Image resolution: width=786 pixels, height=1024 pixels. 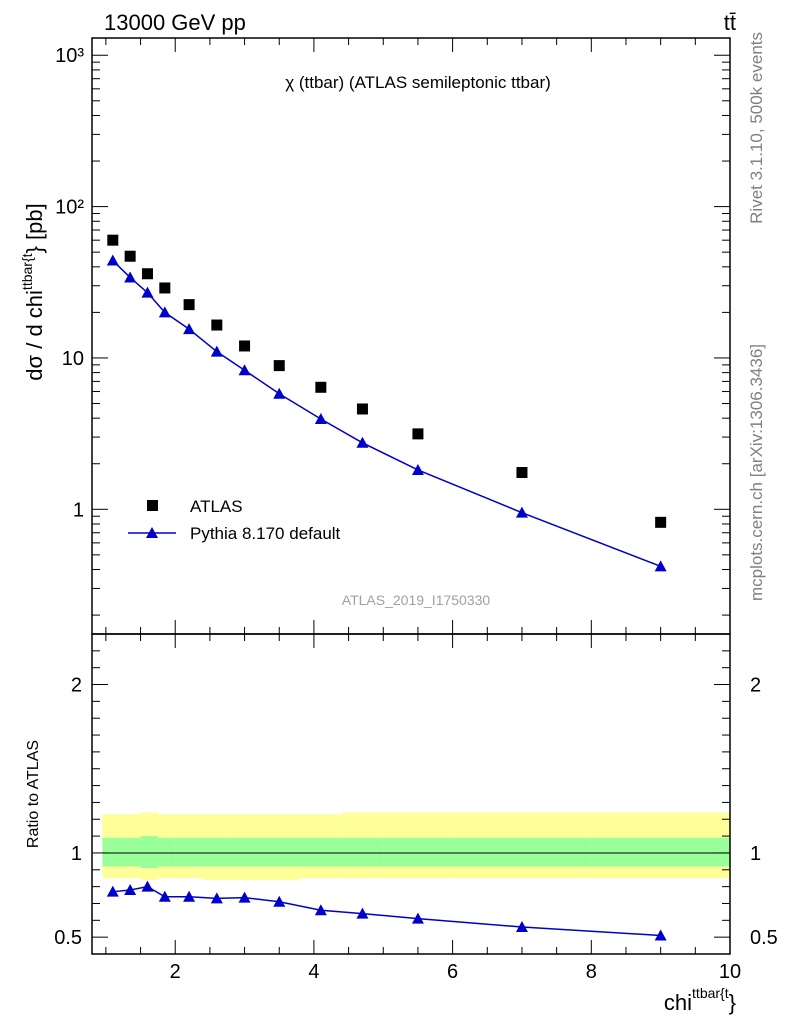 What do you see at coordinates (69, 208) in the screenshot?
I see `main-ytick-label: 10²` at bounding box center [69, 208].